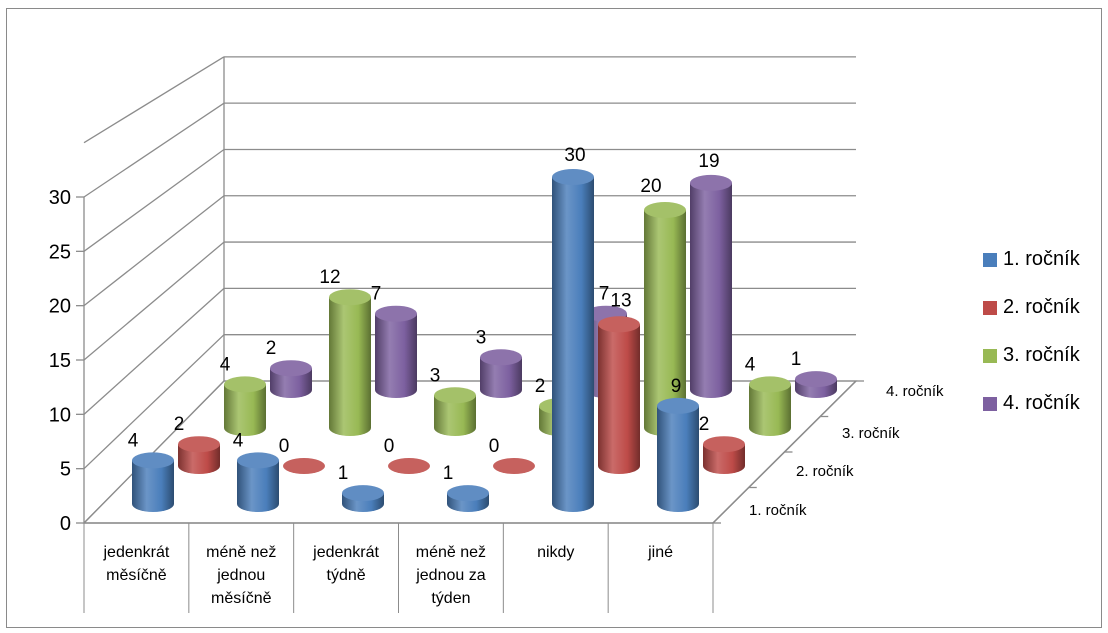 This screenshot has height=633, width=1108. Describe the element at coordinates (60, 361) in the screenshot. I see `y-tick-label: 15` at that location.